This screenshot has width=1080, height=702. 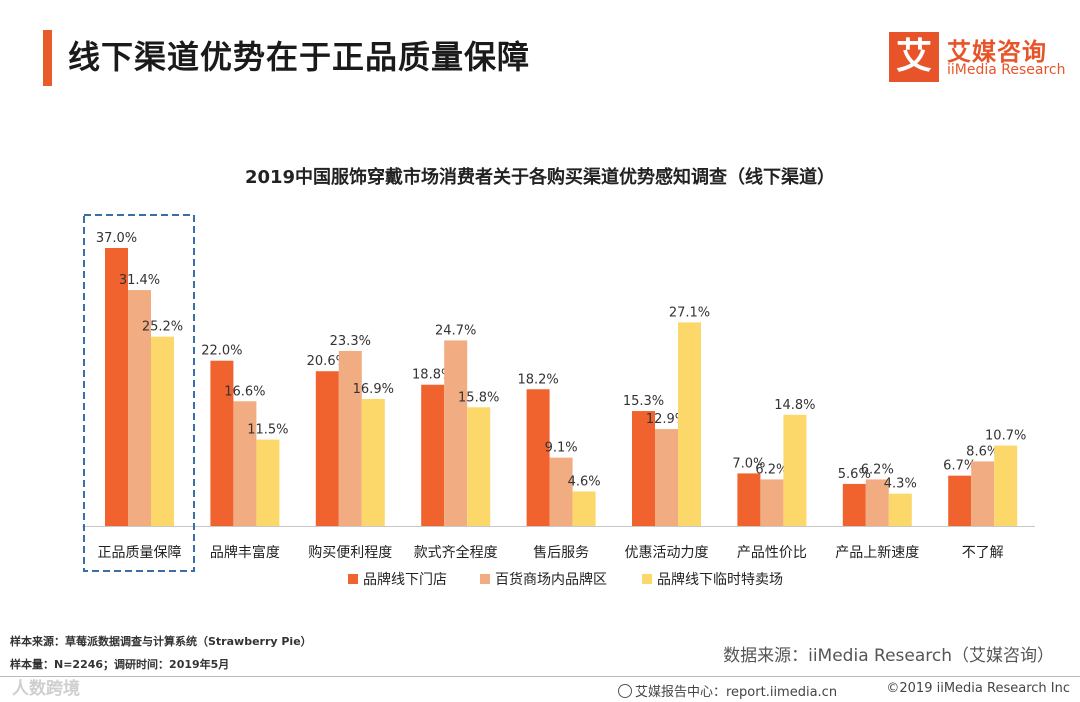 What do you see at coordinates (643, 401) in the screenshot?
I see `data-label-1-6: 15.3%` at bounding box center [643, 401].